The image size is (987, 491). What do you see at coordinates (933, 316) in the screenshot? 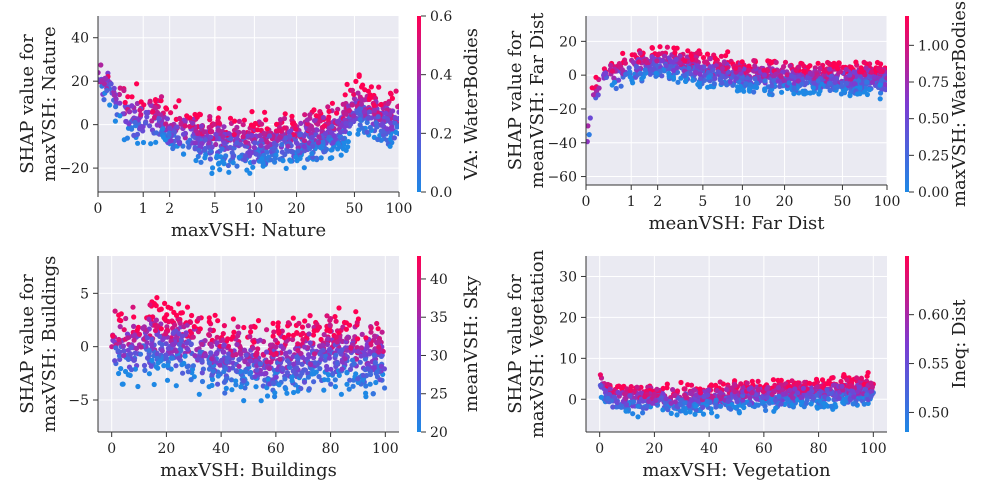
I see `colorbar-tick-label: 0.60` at bounding box center [933, 316].